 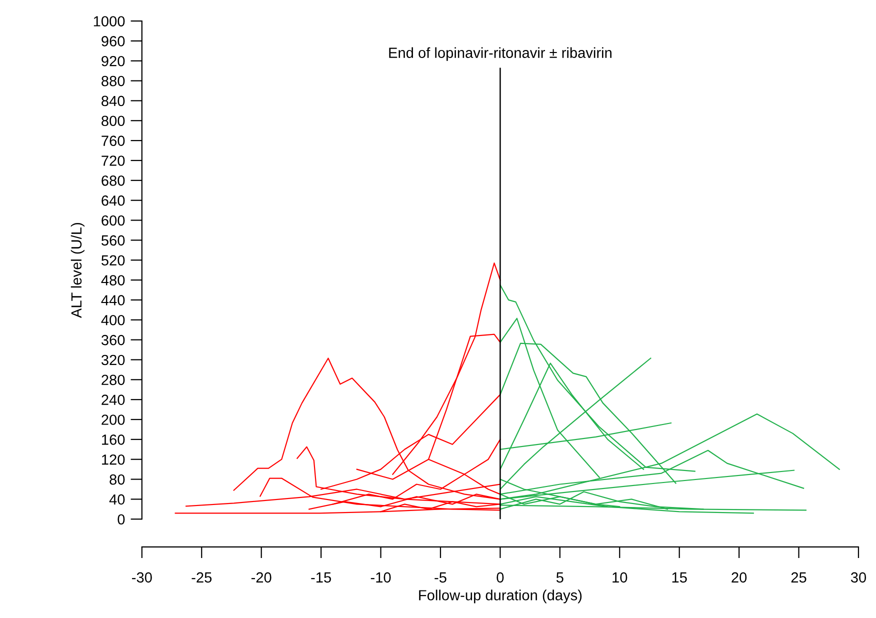 What do you see at coordinates (113, 380) in the screenshot?
I see `y-tick-label: 280` at bounding box center [113, 380].